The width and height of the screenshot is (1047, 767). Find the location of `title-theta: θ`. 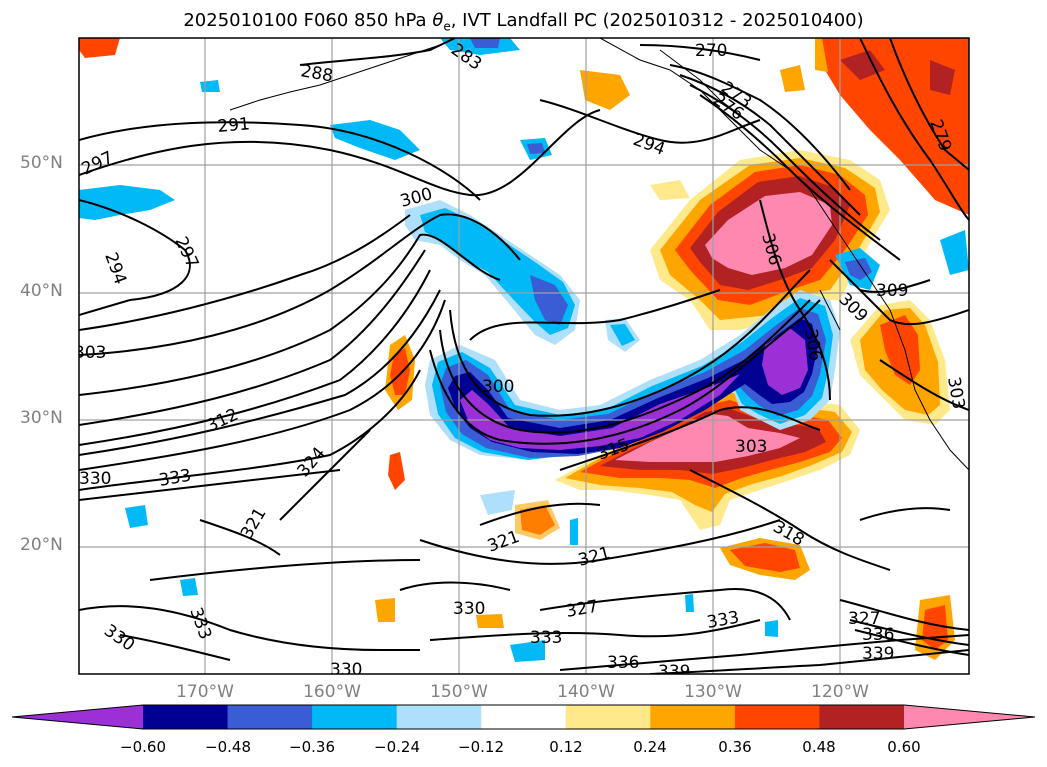

title-theta: θ is located at coordinates (438, 20).